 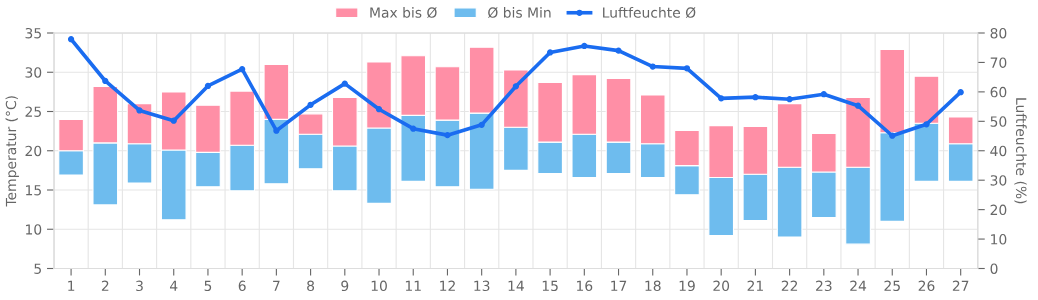 I want to click on y2-tick-label: 30, so click(x=998, y=180).